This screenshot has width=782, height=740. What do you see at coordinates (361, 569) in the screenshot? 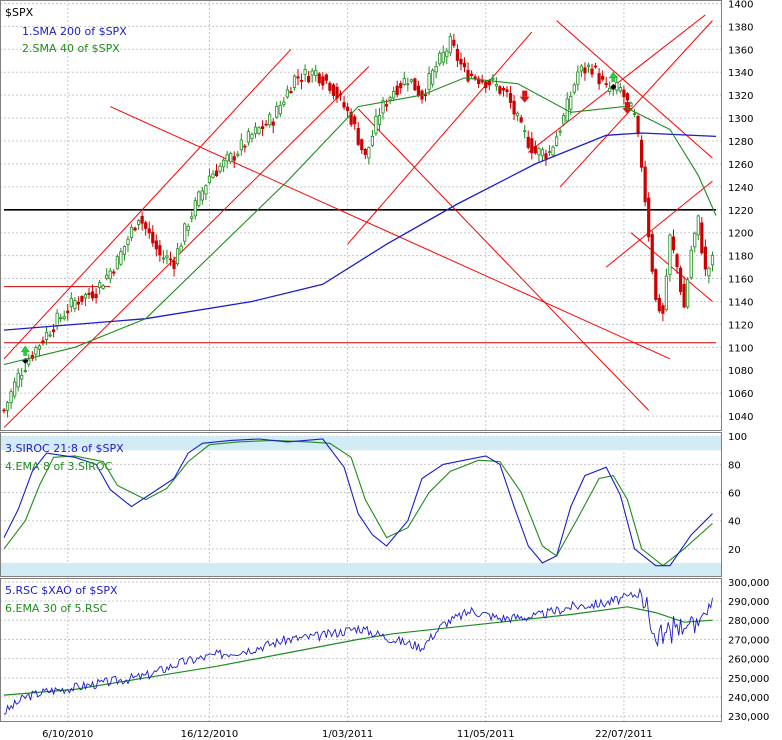
I see `siroc-band` at bounding box center [361, 569].